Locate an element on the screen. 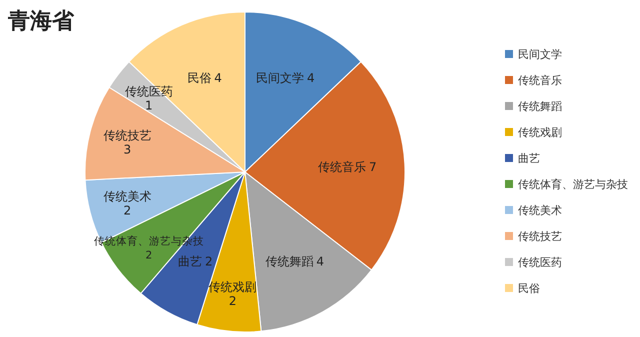 The width and height of the screenshot is (640, 337). data-label: 2 is located at coordinates (149, 255).